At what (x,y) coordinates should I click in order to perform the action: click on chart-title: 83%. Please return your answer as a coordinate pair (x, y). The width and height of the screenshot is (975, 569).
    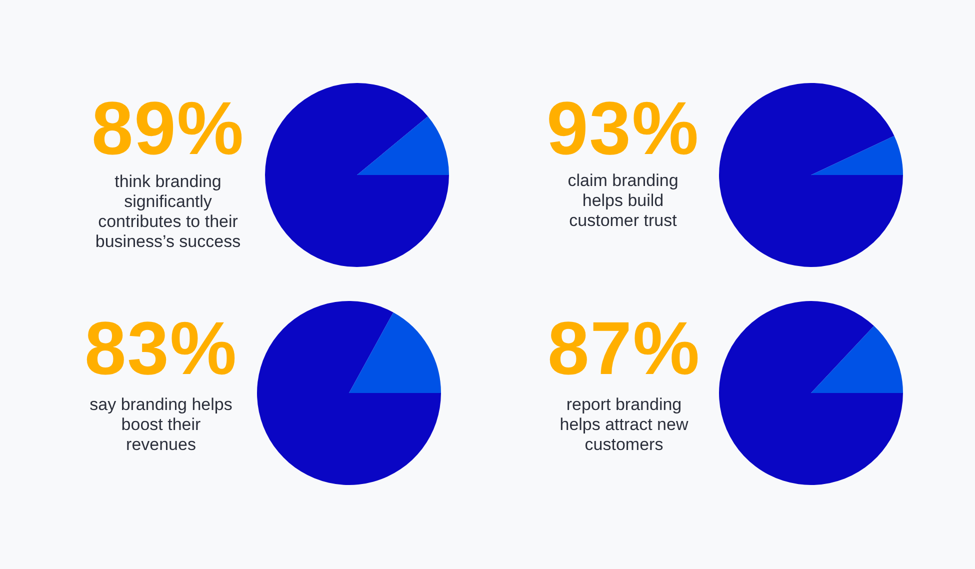
    Looking at the image, I should click on (161, 348).